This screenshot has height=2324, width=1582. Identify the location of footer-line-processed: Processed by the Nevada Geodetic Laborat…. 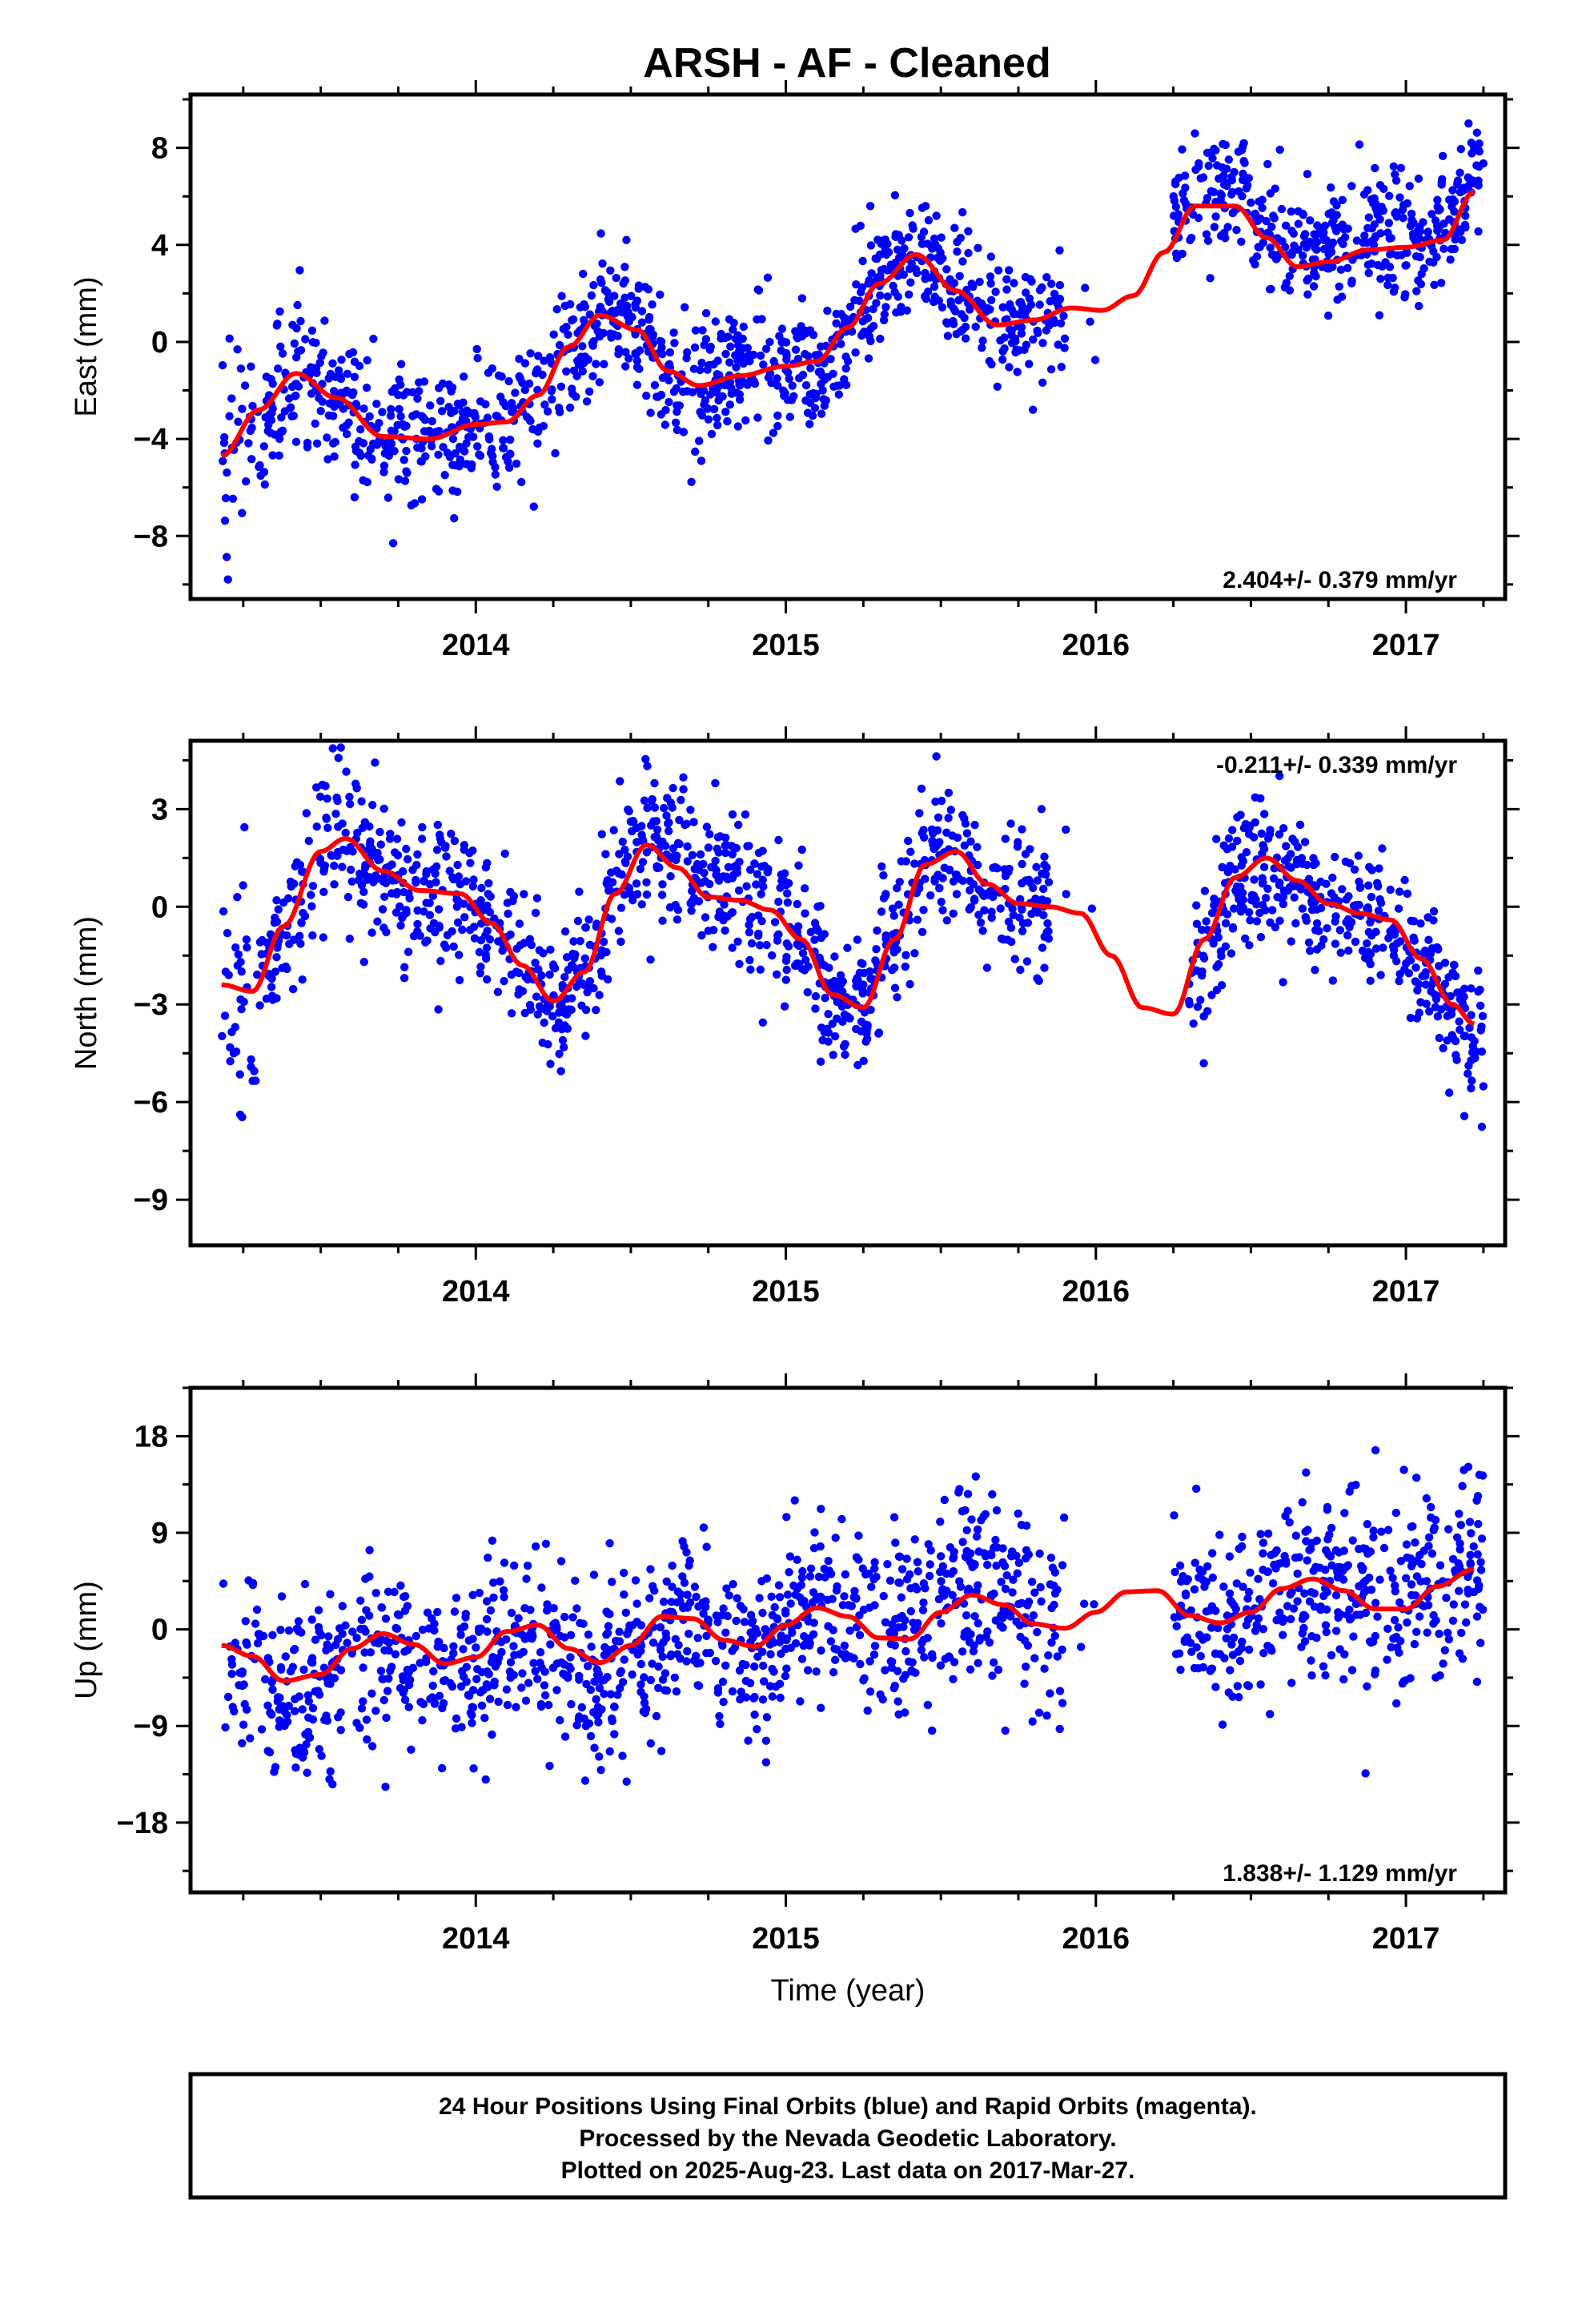
(847, 2138).